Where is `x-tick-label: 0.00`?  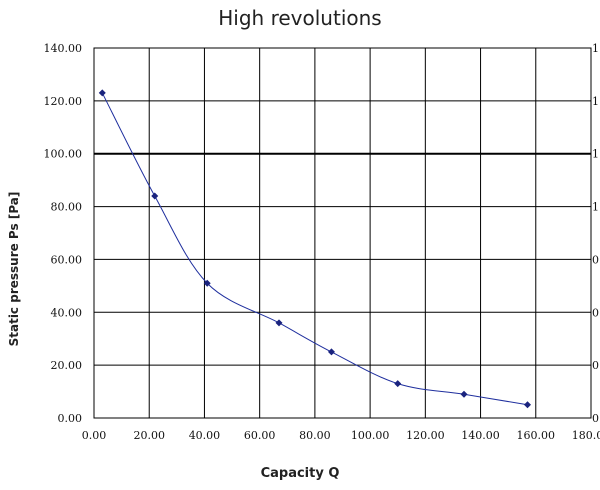
x-tick-label: 0.00 is located at coordinates (94, 435).